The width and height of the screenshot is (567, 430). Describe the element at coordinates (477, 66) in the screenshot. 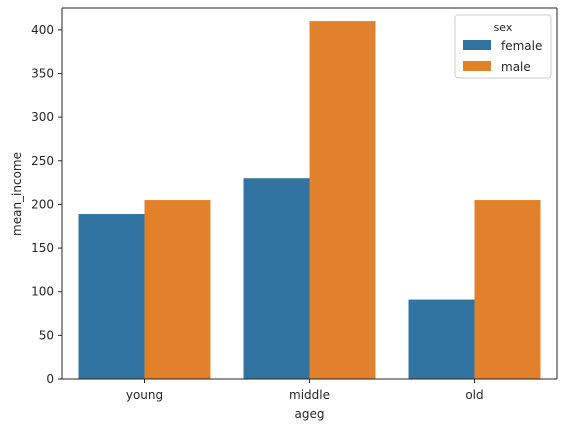

I see `legend-swatch-male` at that location.